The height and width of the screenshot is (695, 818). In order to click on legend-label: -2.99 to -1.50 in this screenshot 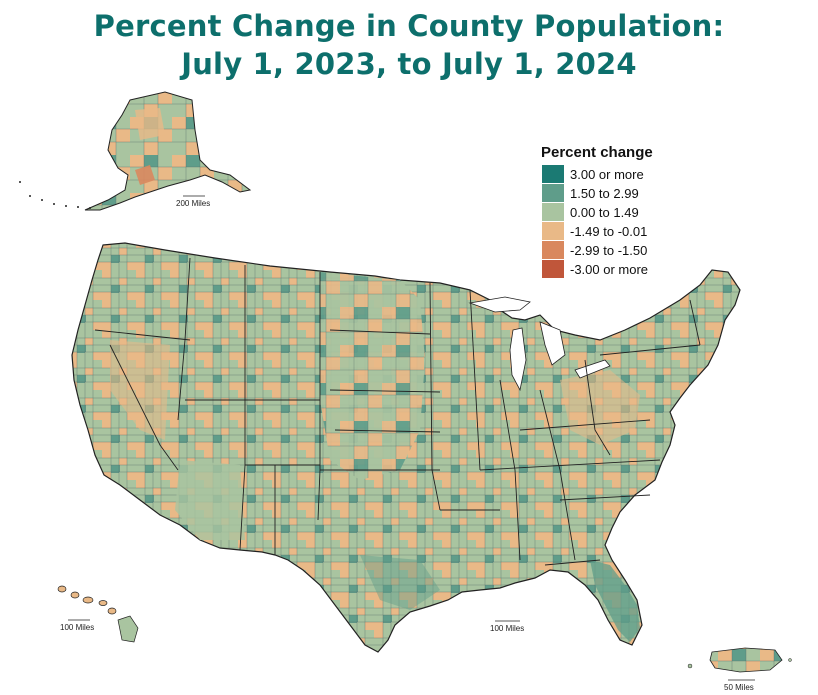, I will do `click(609, 250)`.